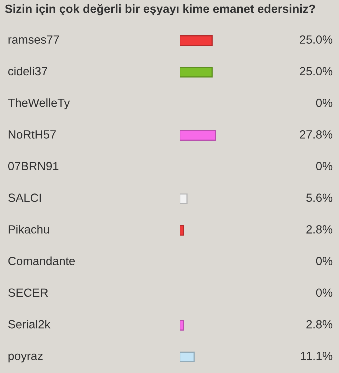 The height and width of the screenshot is (373, 339). Describe the element at coordinates (34, 40) in the screenshot. I see `y-tick-label: ramses77` at that location.